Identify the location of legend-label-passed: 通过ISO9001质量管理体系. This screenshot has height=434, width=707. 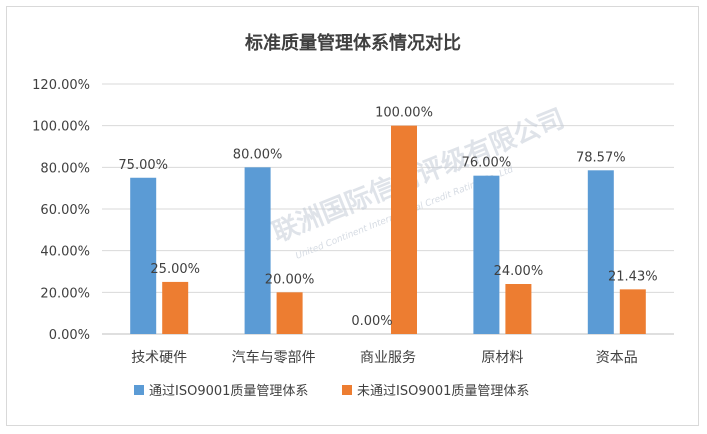
(228, 391).